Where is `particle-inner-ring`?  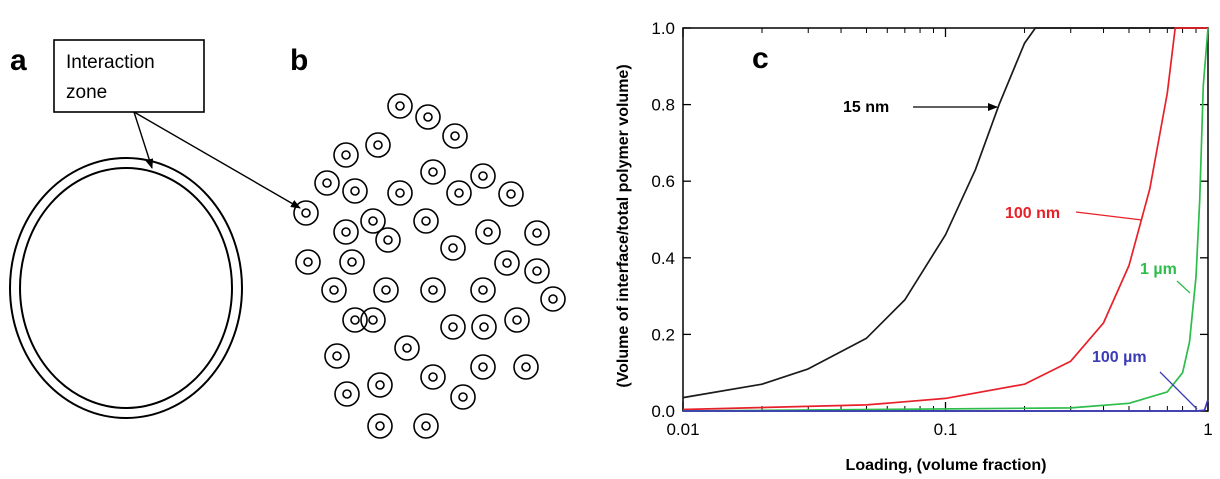 particle-inner-ring is located at coordinates (126, 288).